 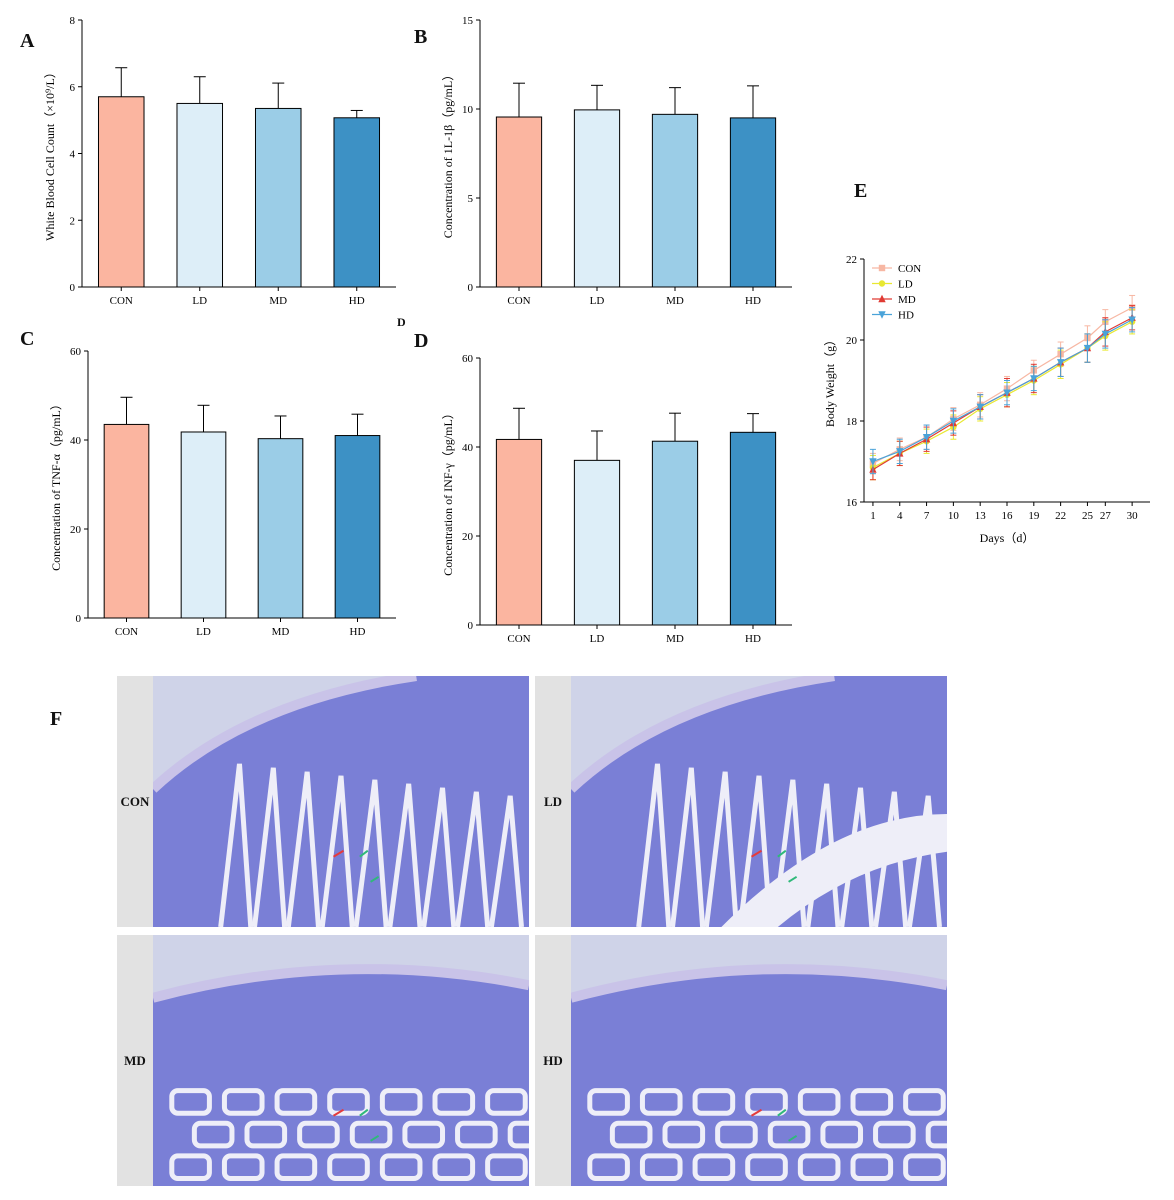 I want to click on y-tick-label: 8, so click(x=73, y=21).